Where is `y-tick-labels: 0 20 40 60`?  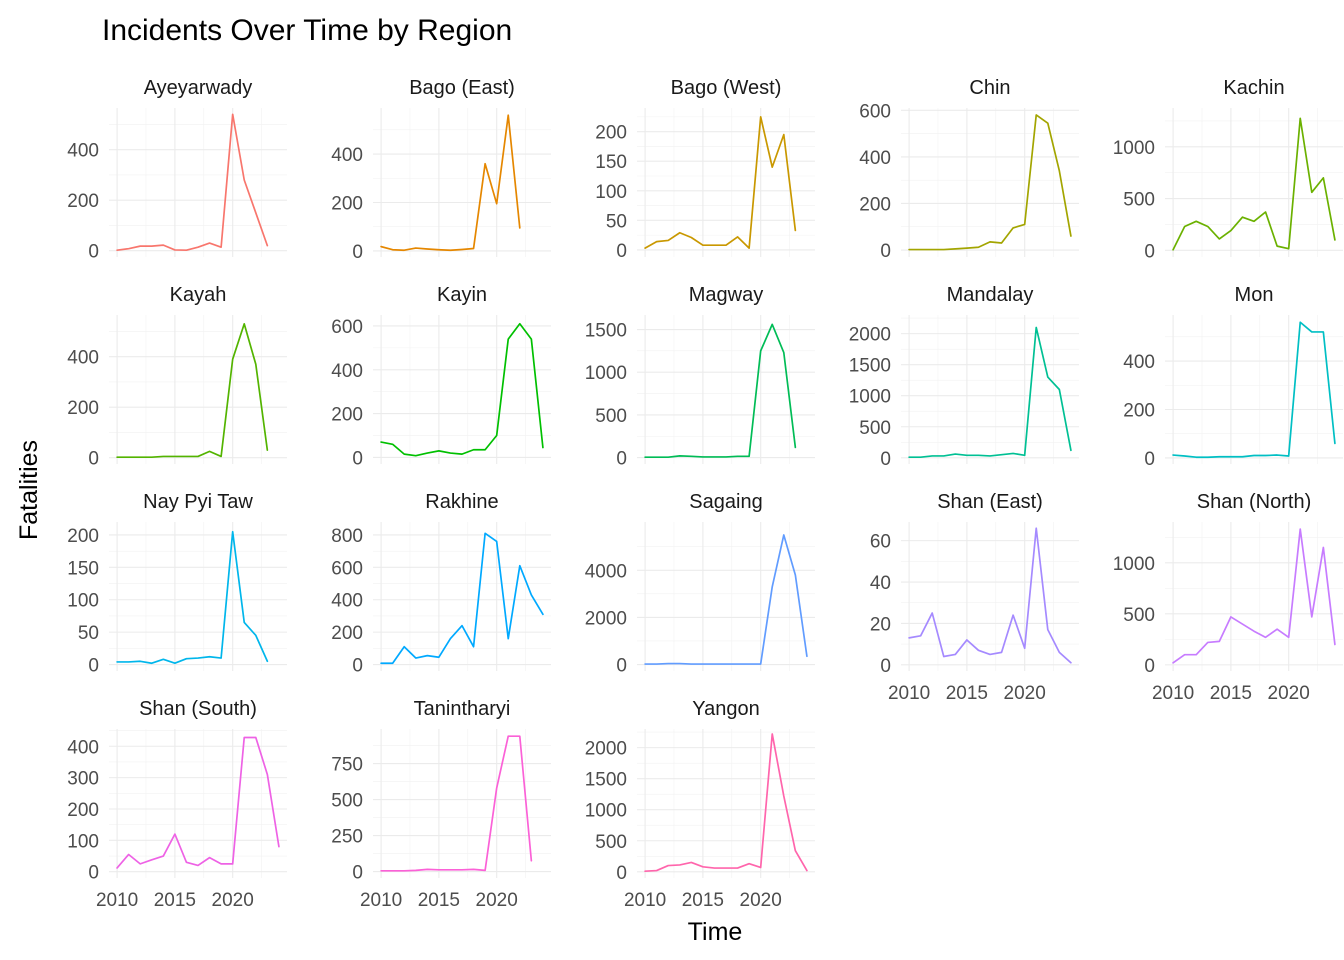
y-tick-labels: 0 20 40 60 is located at coordinates (880, 604).